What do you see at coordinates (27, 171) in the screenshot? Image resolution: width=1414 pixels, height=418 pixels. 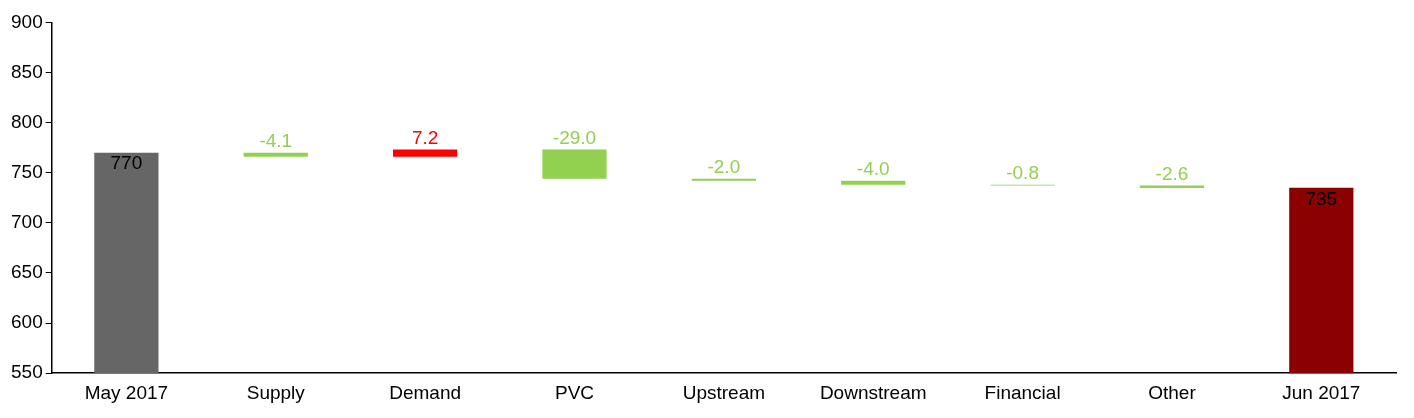 I see `y-tick-label: 750` at bounding box center [27, 171].